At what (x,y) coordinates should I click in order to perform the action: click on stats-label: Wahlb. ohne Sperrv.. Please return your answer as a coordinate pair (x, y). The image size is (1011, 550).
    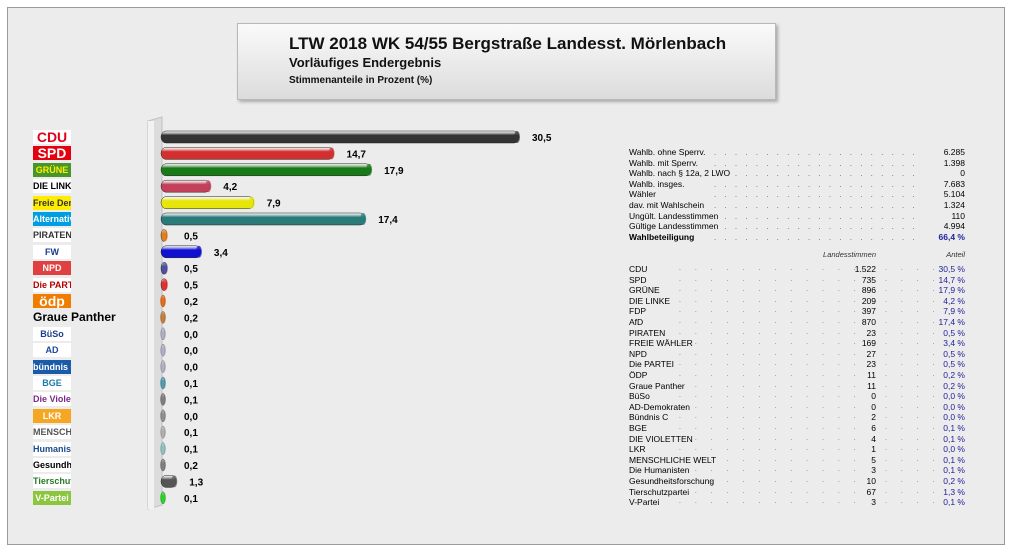
    Looking at the image, I should click on (667, 152).